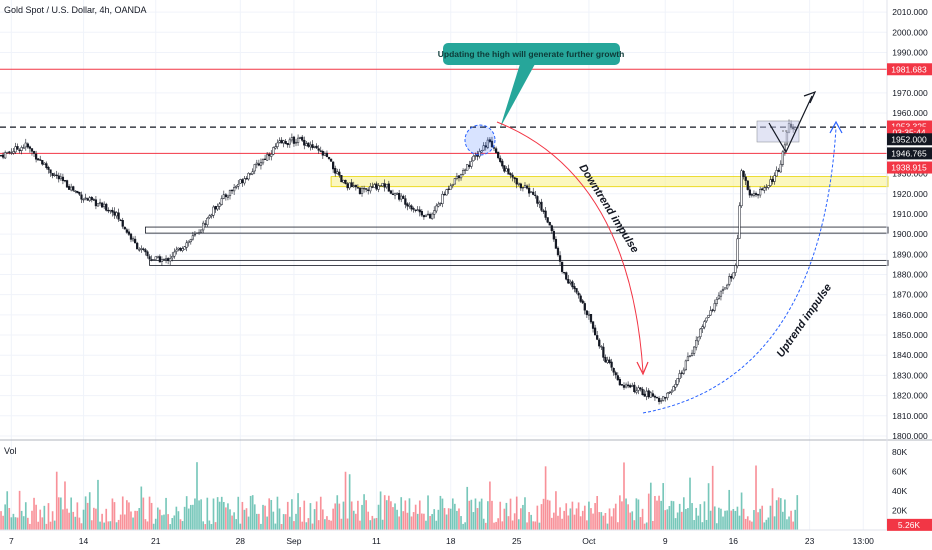 This screenshot has height=550, width=932. I want to click on price-zones, so click(517, 221).